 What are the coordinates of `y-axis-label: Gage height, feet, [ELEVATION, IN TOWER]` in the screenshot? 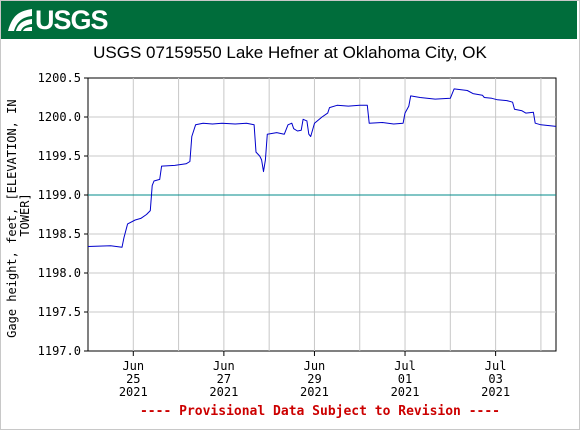 It's located at (18, 215).